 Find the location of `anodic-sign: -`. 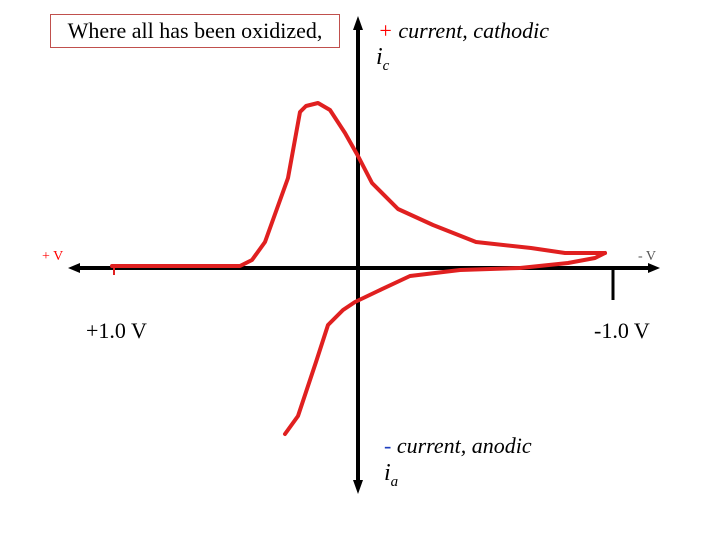

anodic-sign: - is located at coordinates (388, 445).